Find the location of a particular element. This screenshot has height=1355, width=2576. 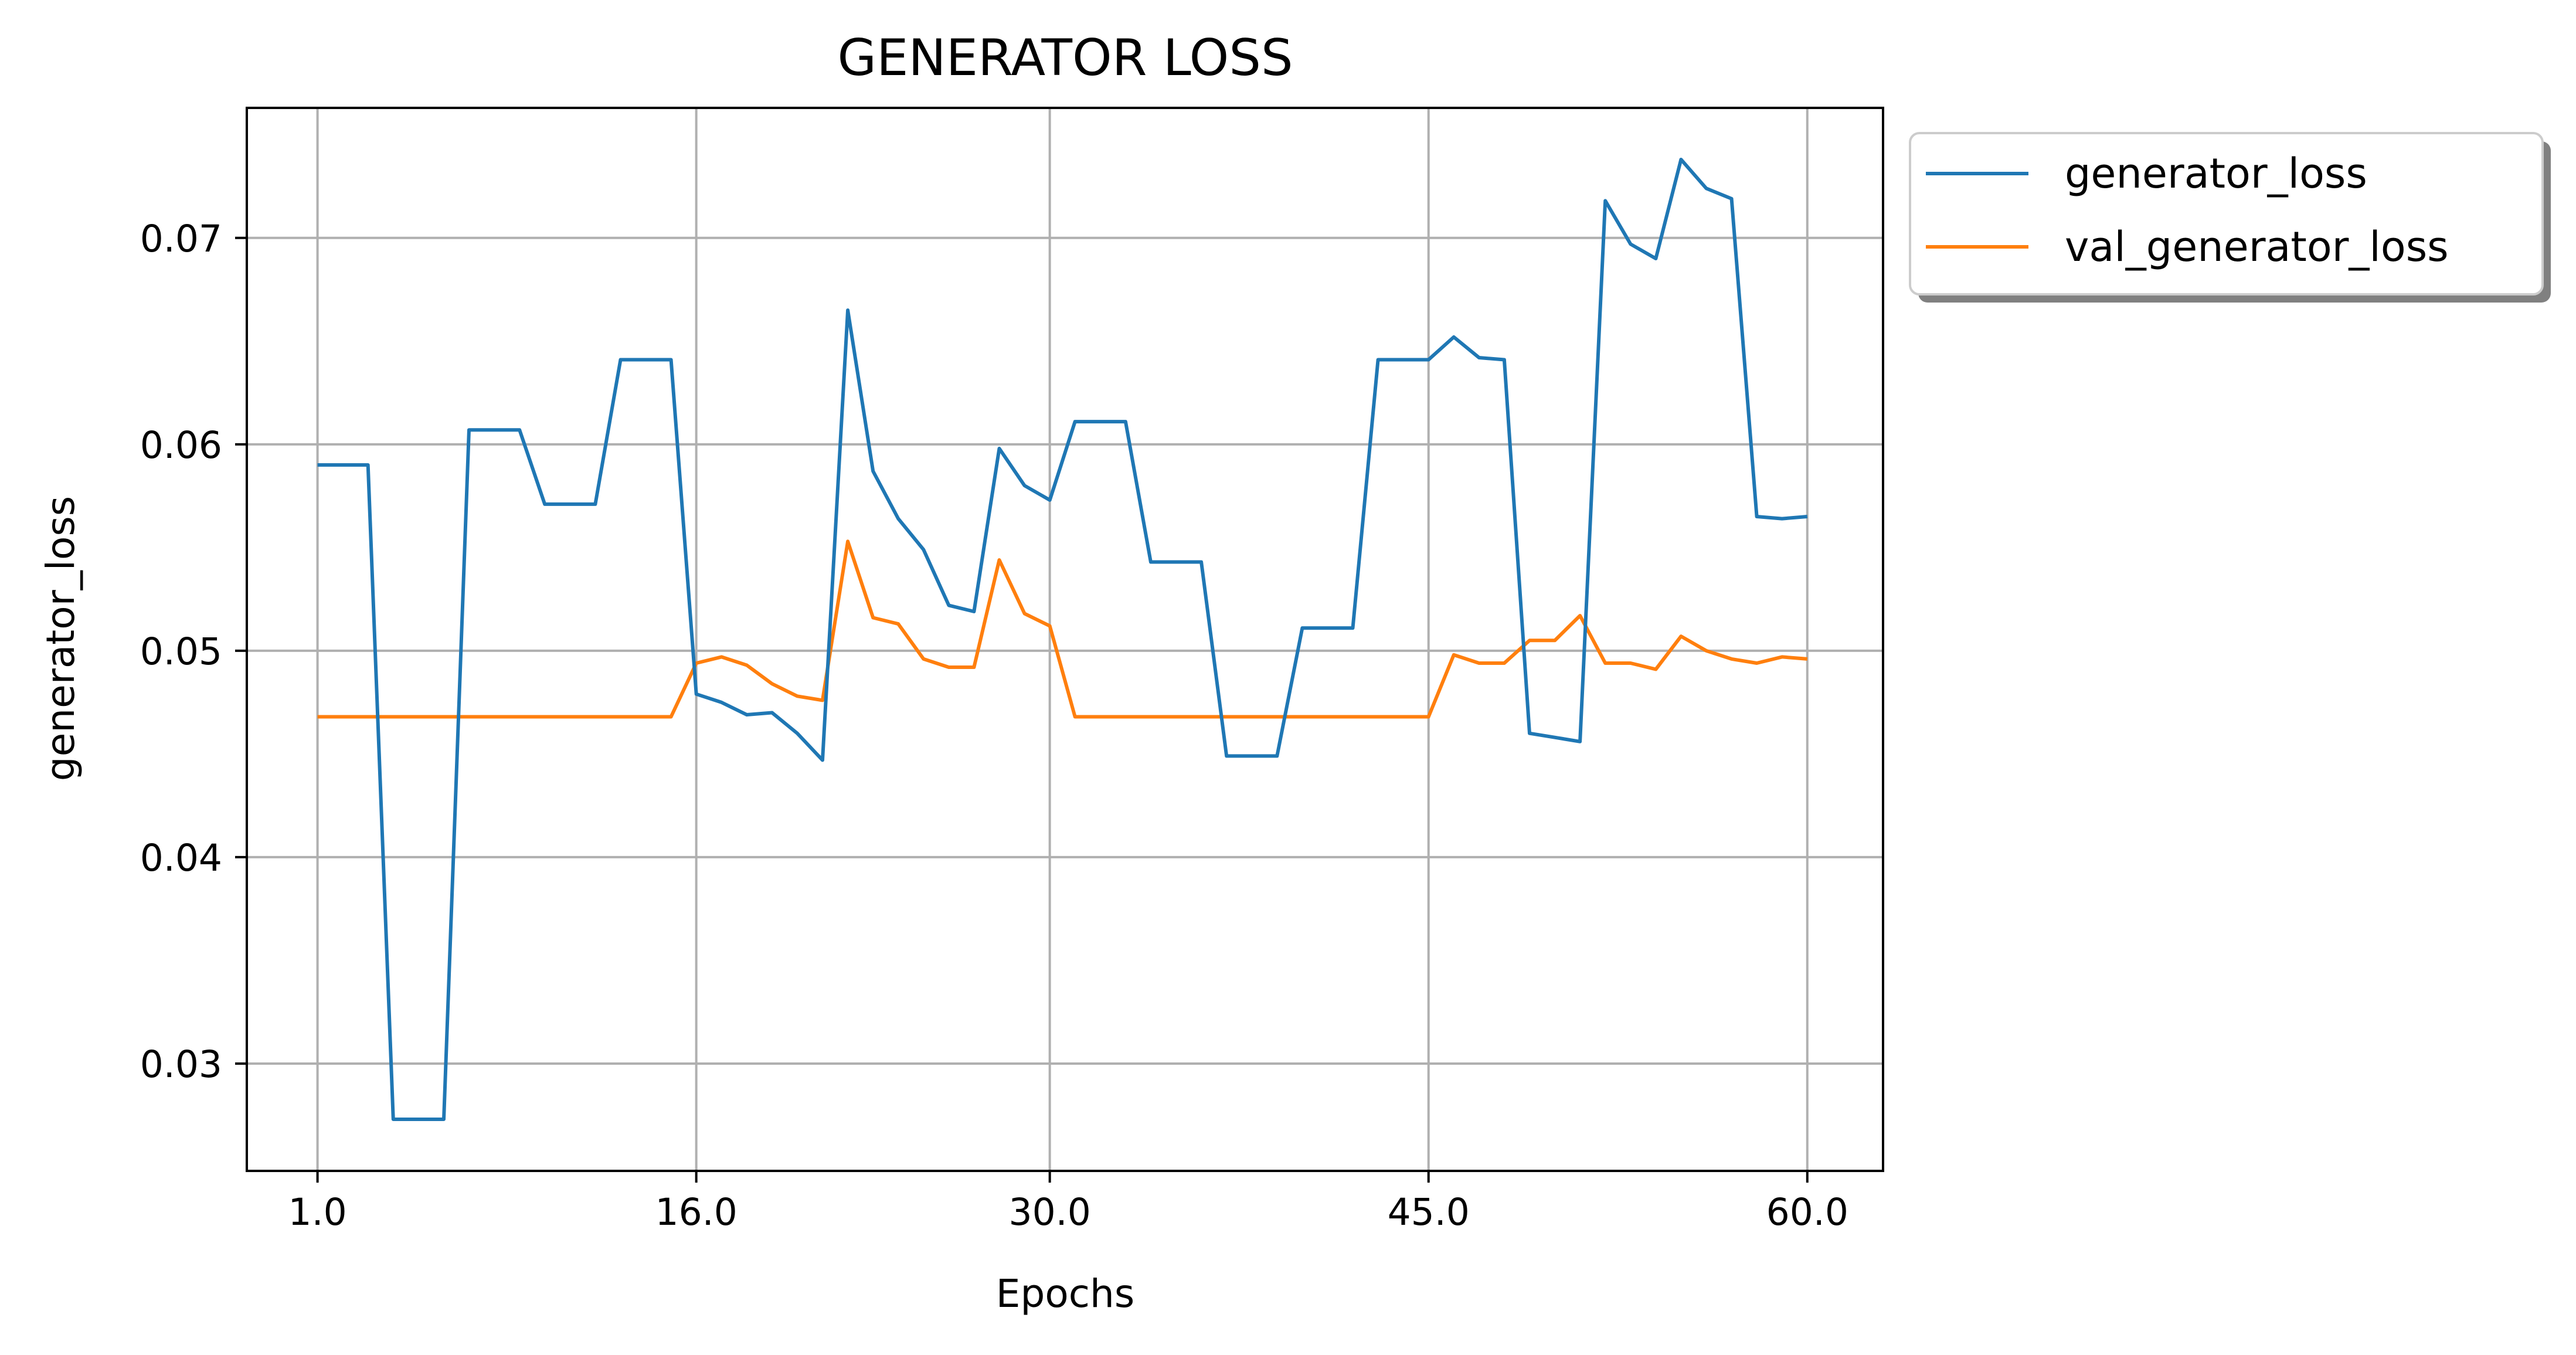

x-axis-label: Epochs is located at coordinates (1065, 1293).